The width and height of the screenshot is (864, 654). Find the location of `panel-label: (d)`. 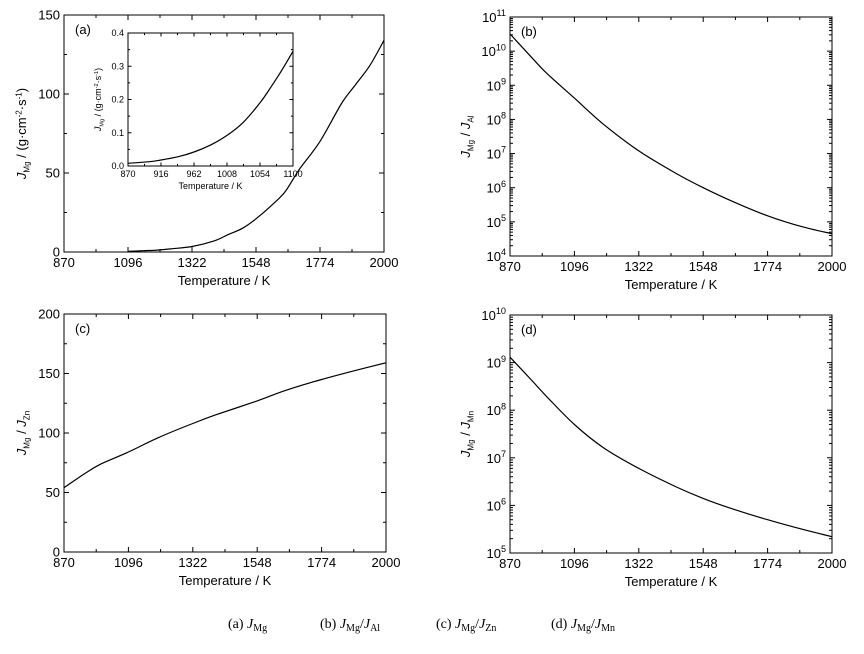

panel-label: (d) is located at coordinates (529, 329).